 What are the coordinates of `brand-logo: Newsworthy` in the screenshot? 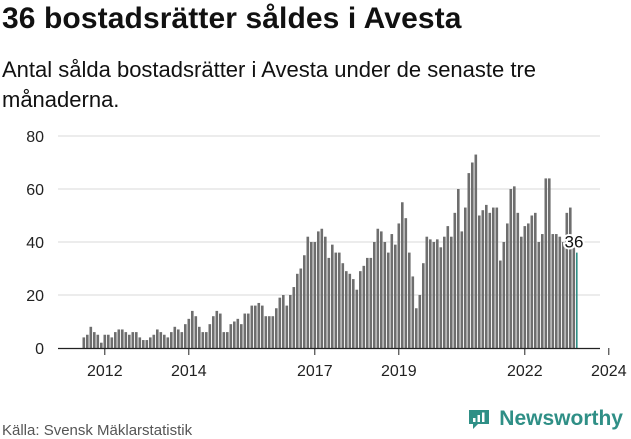 It's located at (545, 419).